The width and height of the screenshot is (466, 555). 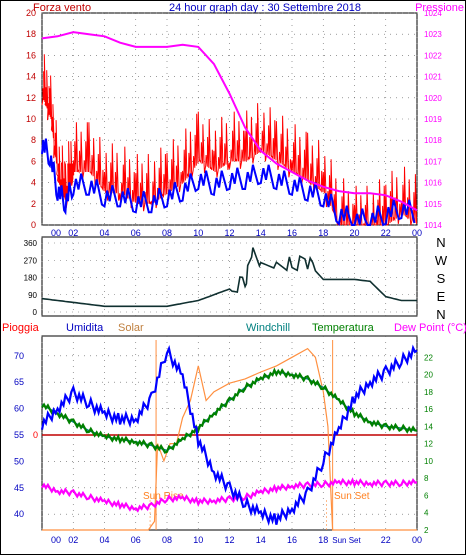 I want to click on dewpoint-line, so click(x=229, y=495).